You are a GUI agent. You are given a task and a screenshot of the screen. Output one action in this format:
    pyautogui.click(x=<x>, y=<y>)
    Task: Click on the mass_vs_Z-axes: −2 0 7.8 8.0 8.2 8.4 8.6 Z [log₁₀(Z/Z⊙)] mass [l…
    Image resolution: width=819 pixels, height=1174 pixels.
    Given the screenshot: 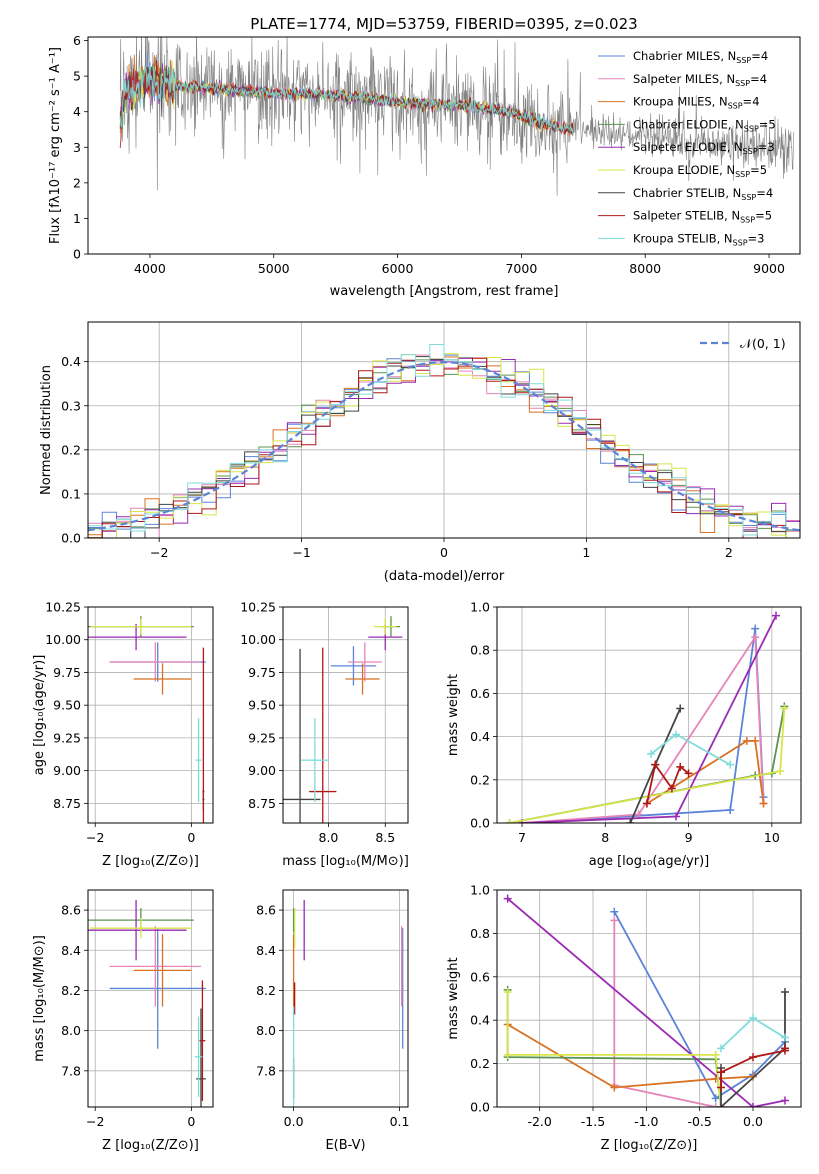 What is the action you would take?
    pyautogui.click(x=123, y=1021)
    